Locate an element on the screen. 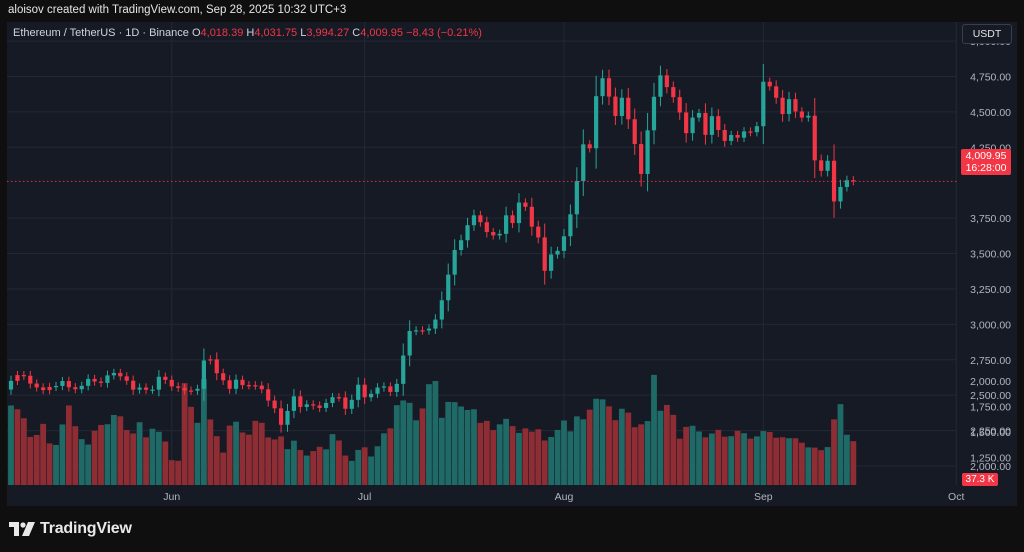  price-tick-label: 2,250.00 is located at coordinates (990, 432).